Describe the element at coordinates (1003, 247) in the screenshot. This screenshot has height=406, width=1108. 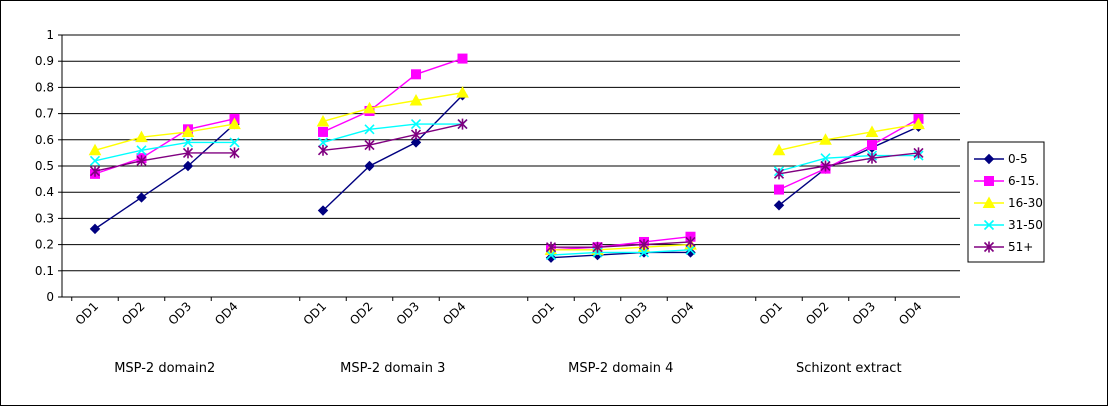
I see `legend-item: 51+` at that location.